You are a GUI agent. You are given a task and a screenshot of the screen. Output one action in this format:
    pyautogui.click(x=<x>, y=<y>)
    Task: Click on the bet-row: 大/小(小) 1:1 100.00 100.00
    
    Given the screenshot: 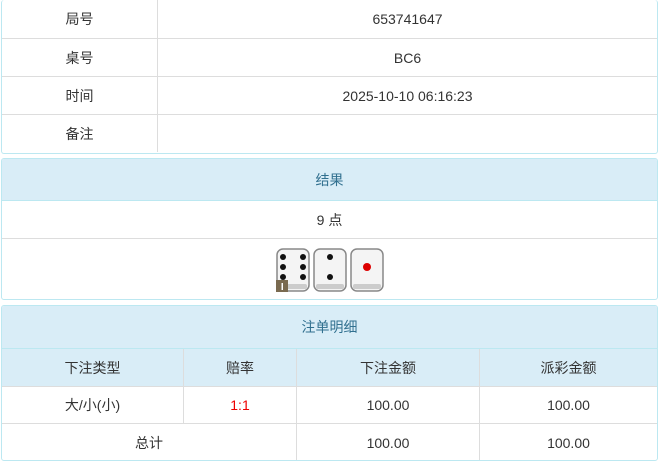 What is the action you would take?
    pyautogui.click(x=329, y=404)
    